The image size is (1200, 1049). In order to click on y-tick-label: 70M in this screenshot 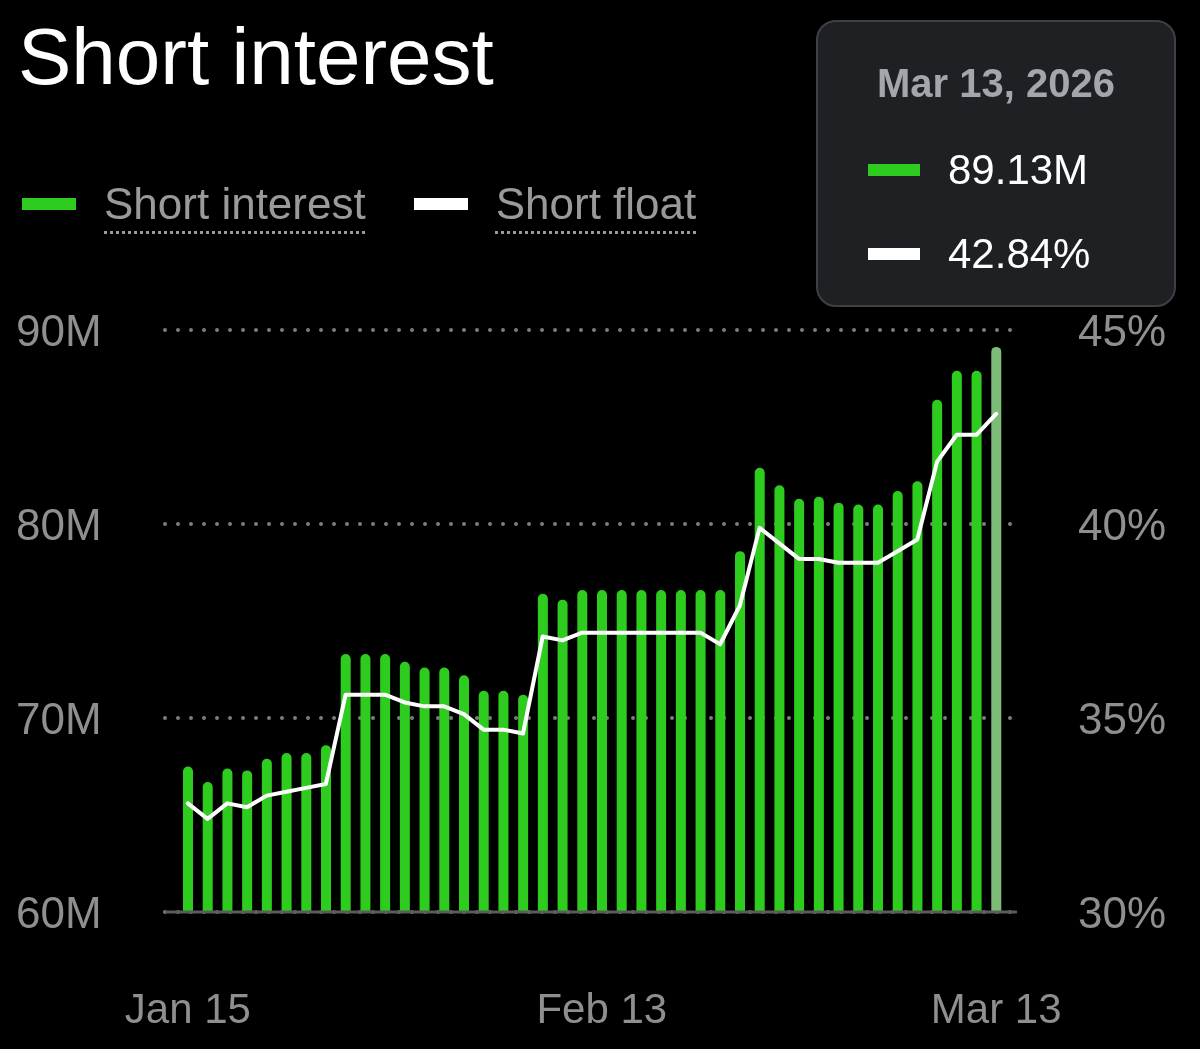, I will do `click(59, 718)`.